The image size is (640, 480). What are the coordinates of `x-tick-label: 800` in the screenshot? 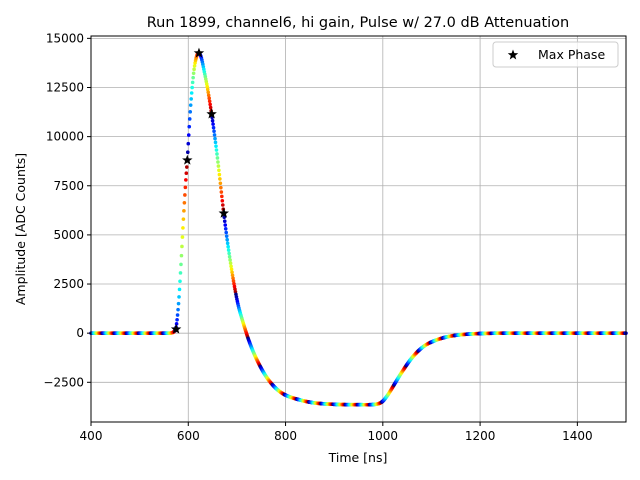 It's located at (285, 436).